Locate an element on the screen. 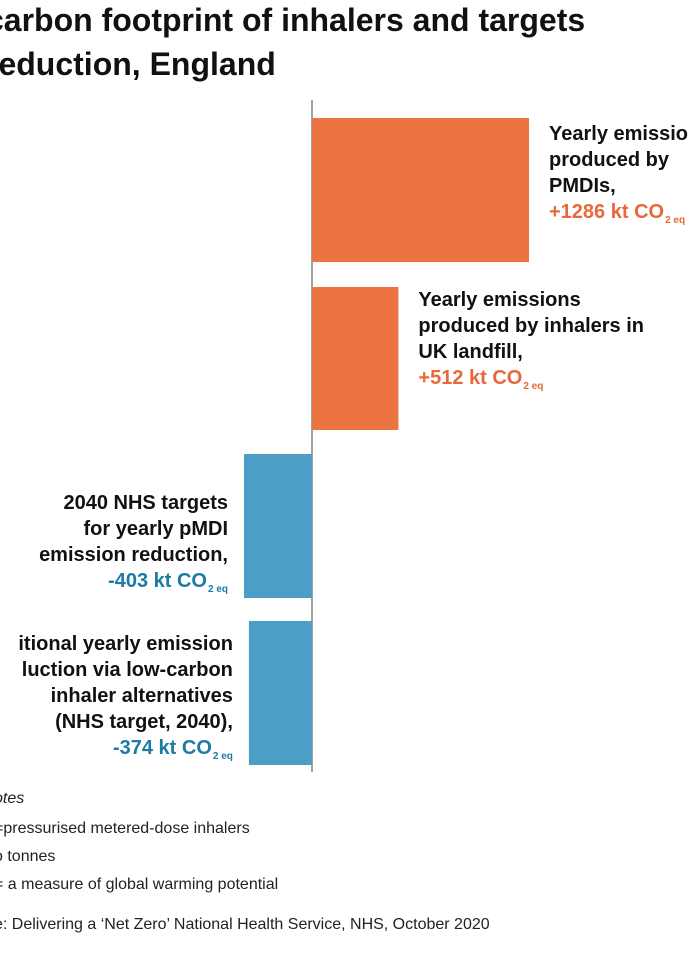 This screenshot has height=980, width=700. bar-value-label: +512 kt CO2 eq is located at coordinates (531, 382).